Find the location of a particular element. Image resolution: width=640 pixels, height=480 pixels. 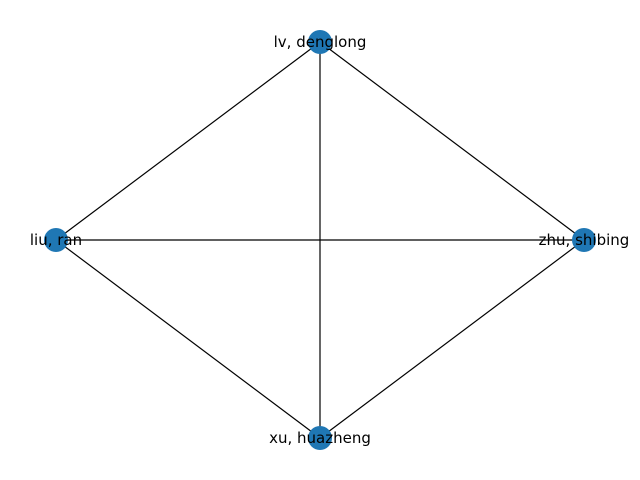

node-lv is located at coordinates (320, 42).